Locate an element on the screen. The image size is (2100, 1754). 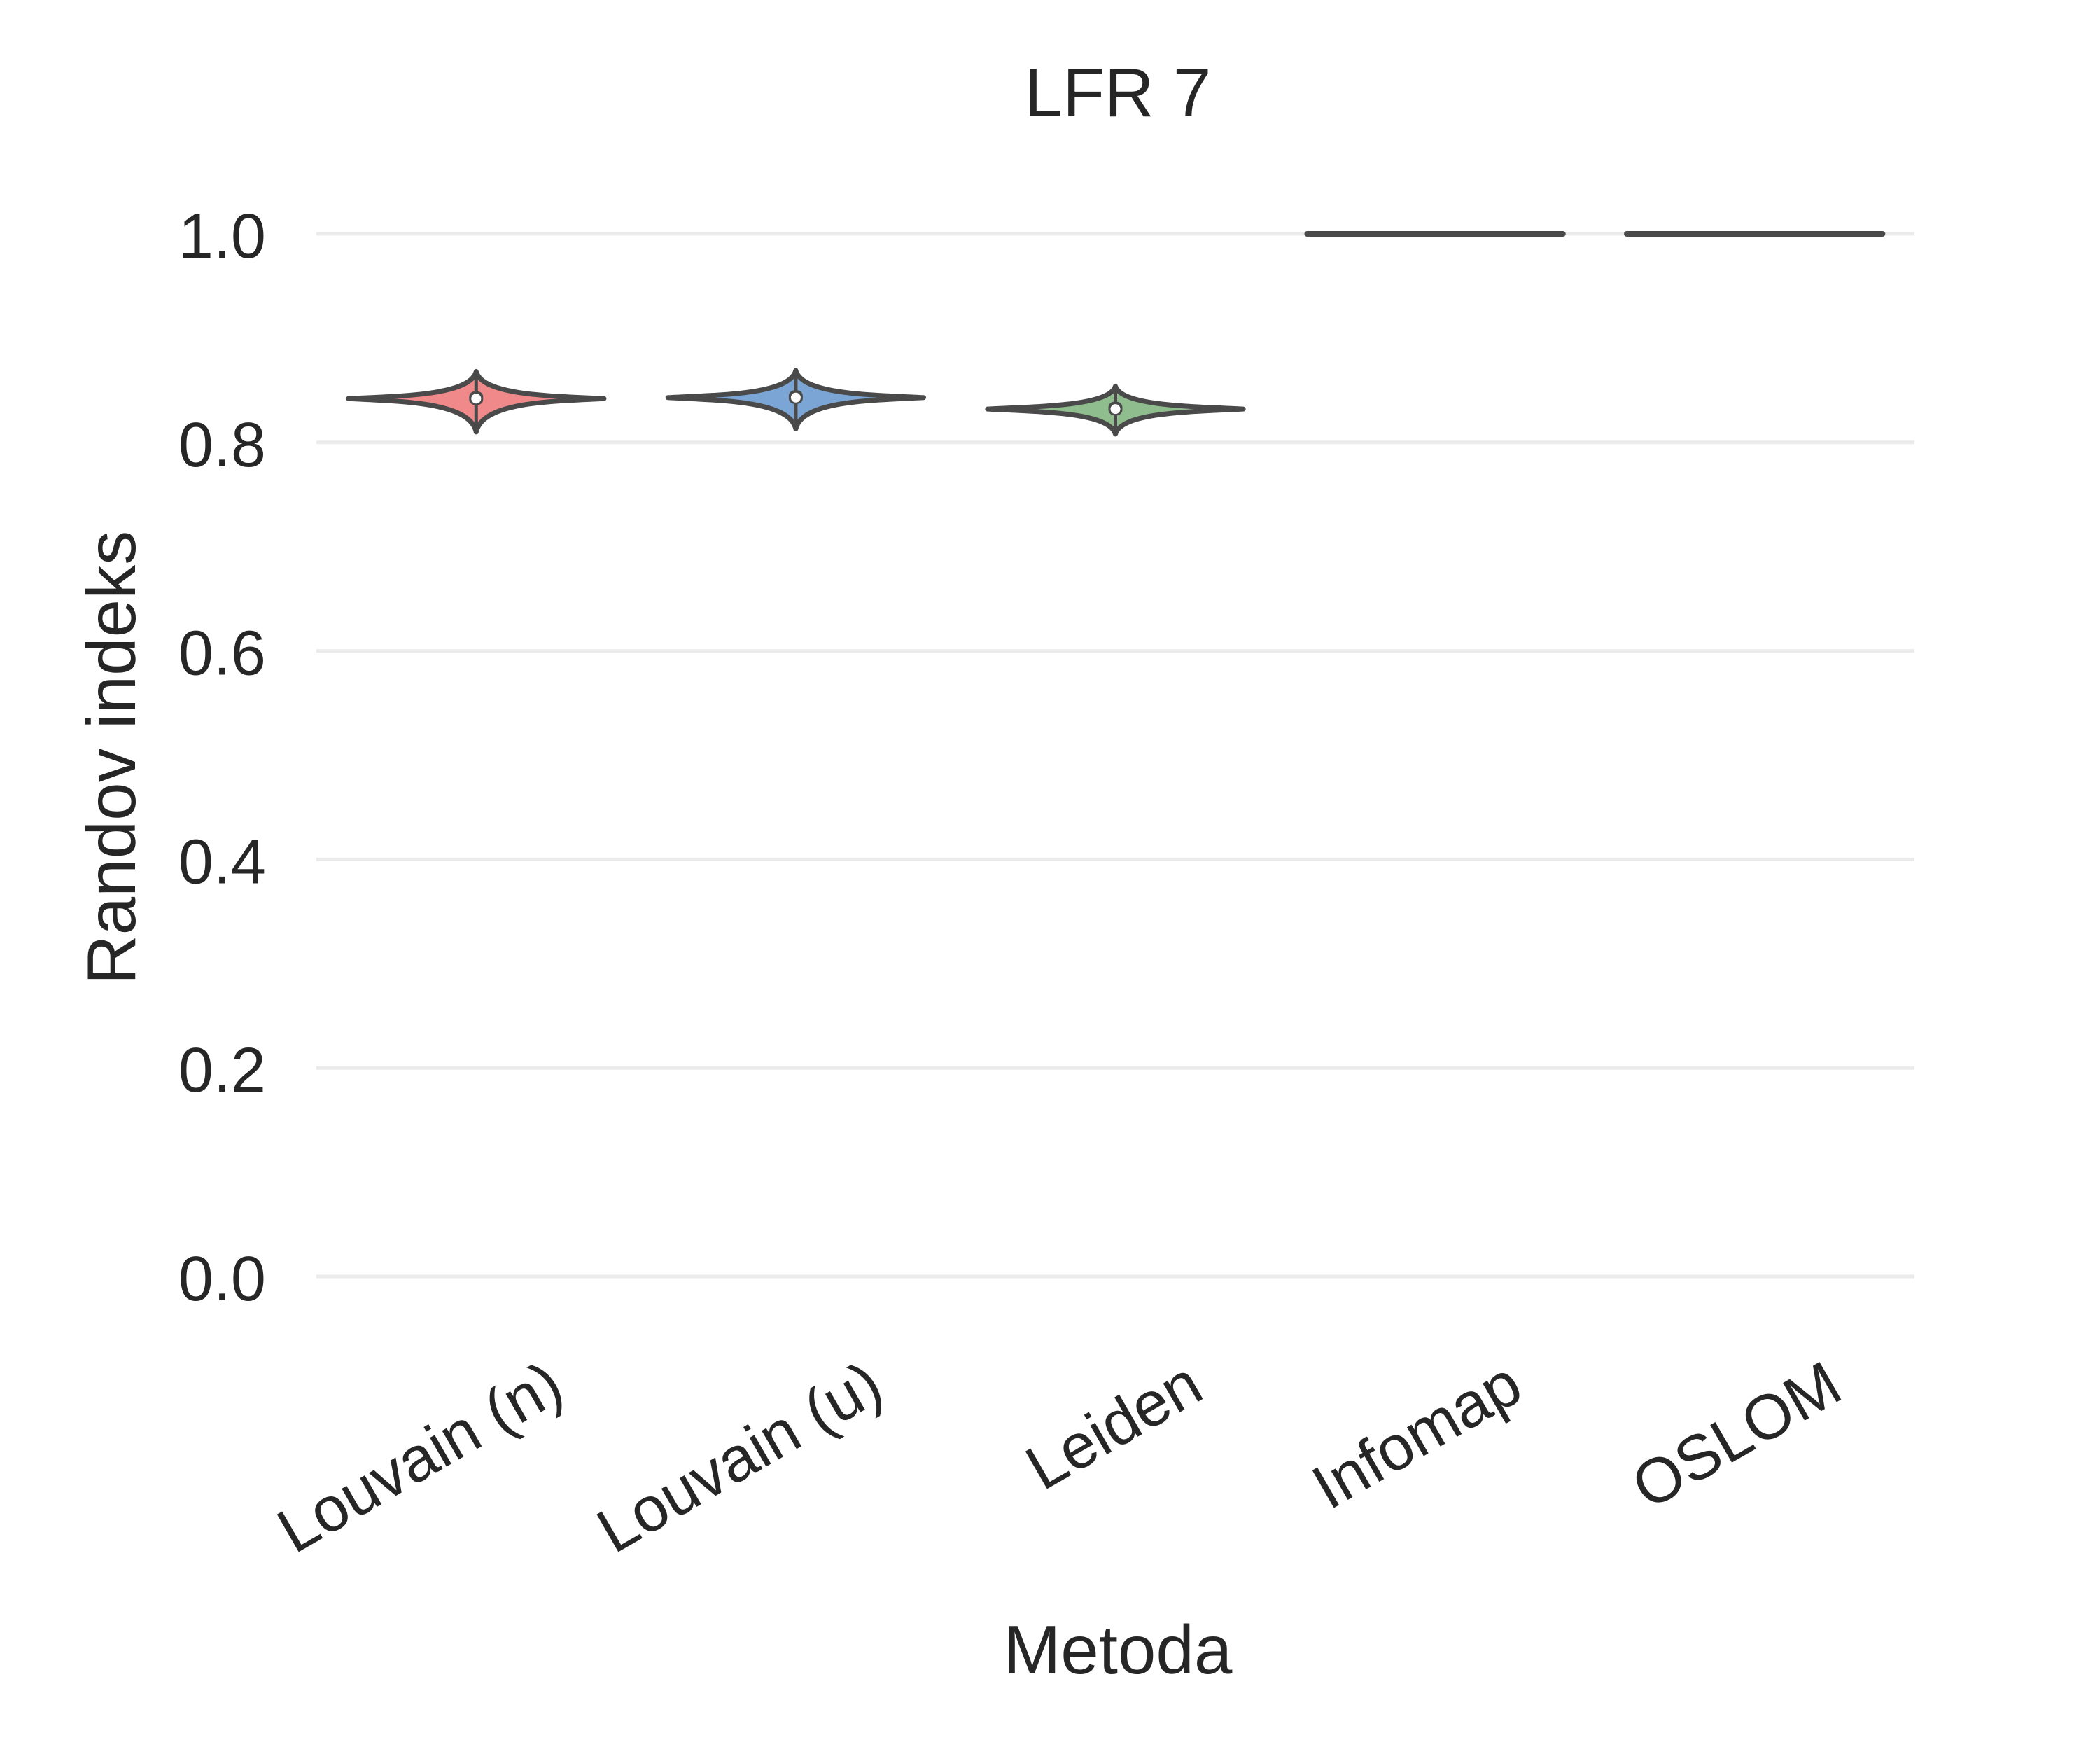
violin-leiden is located at coordinates (1115, 410).